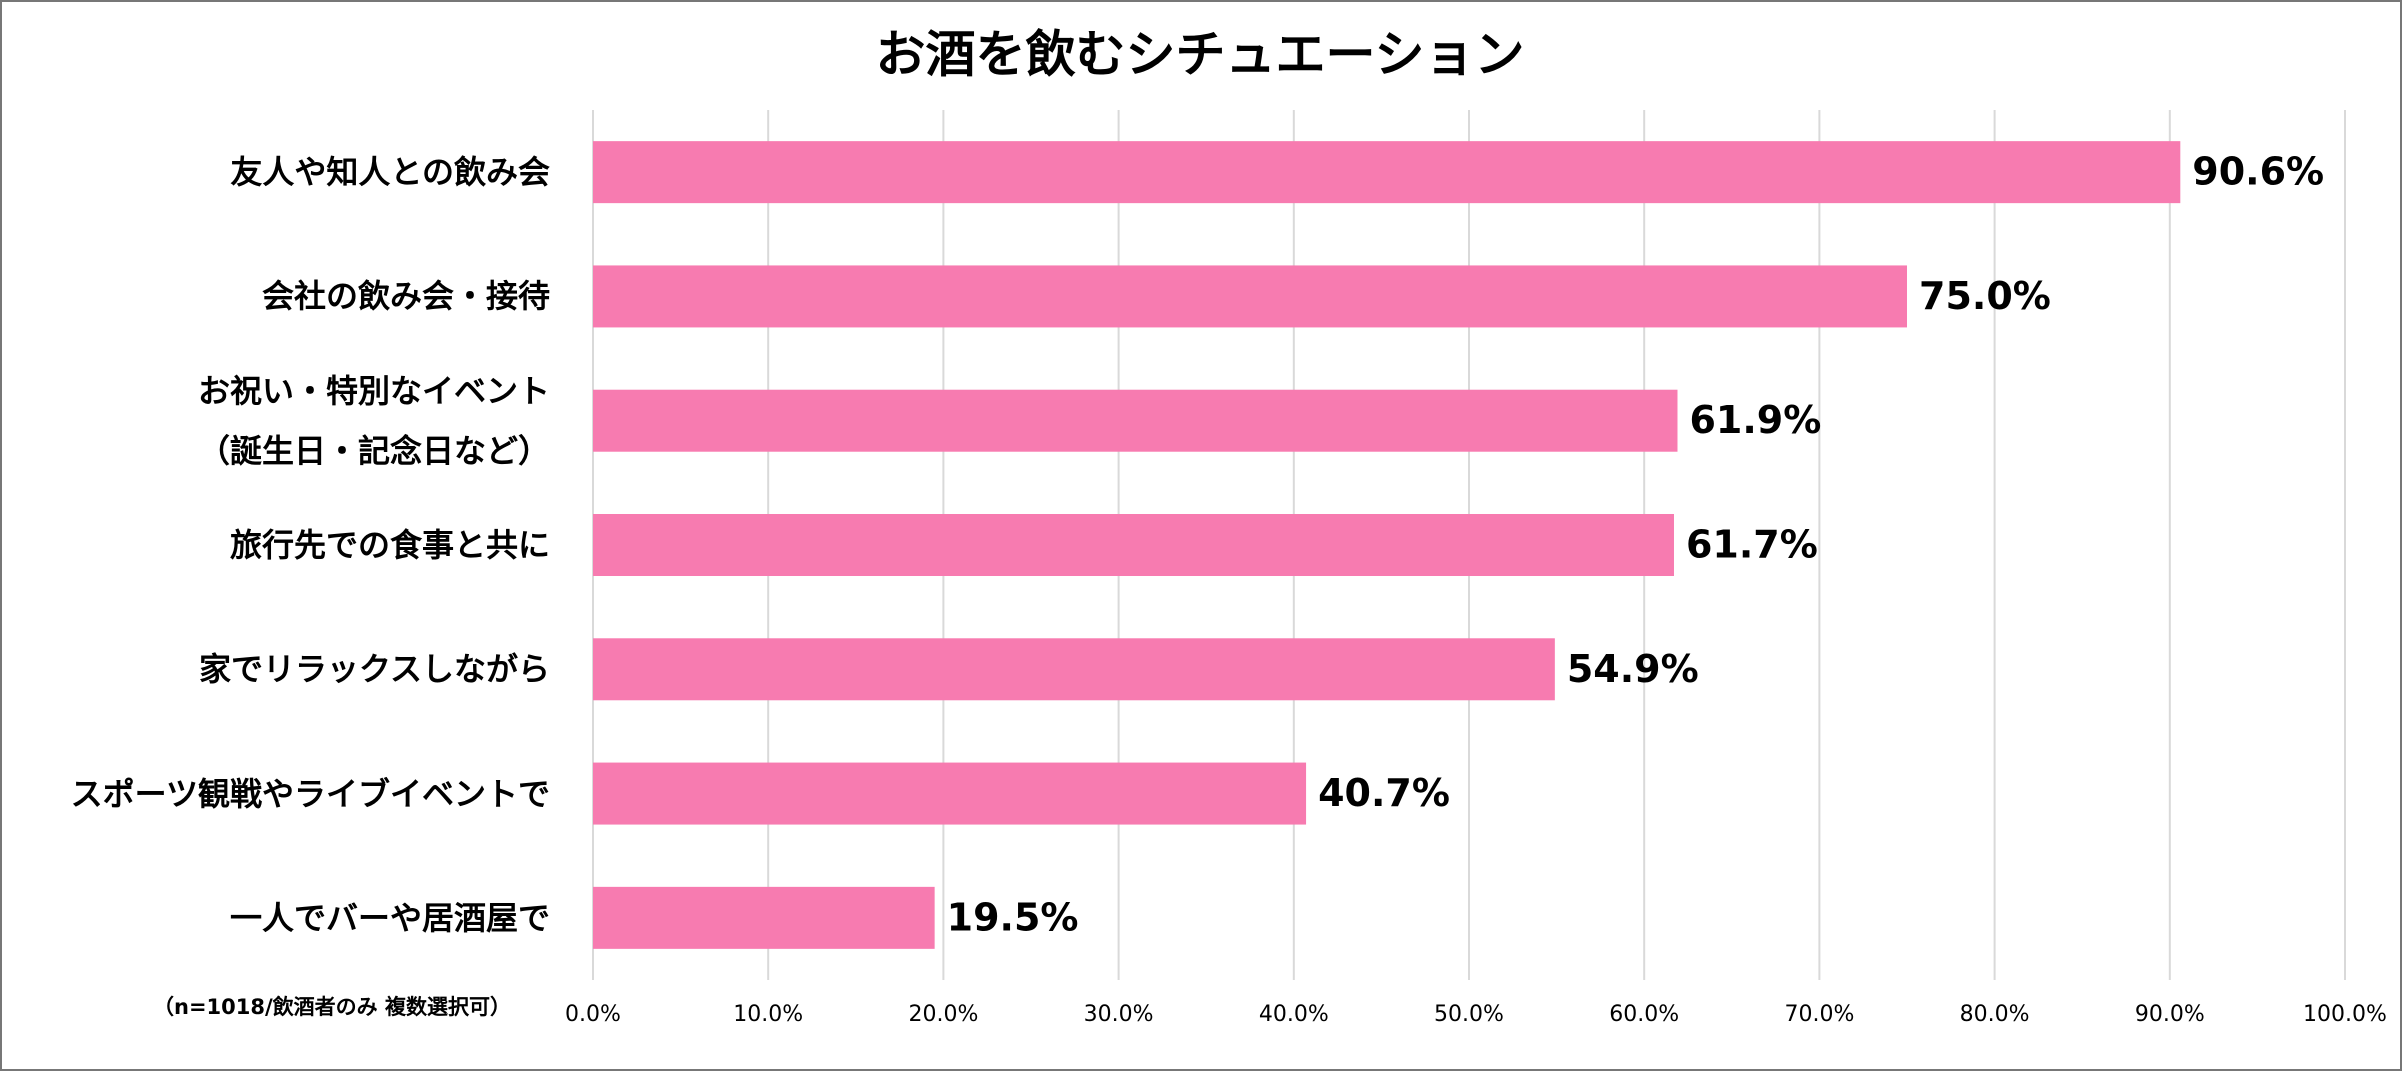 The height and width of the screenshot is (1071, 2402). I want to click on value-label: 40.7%, so click(1384, 793).